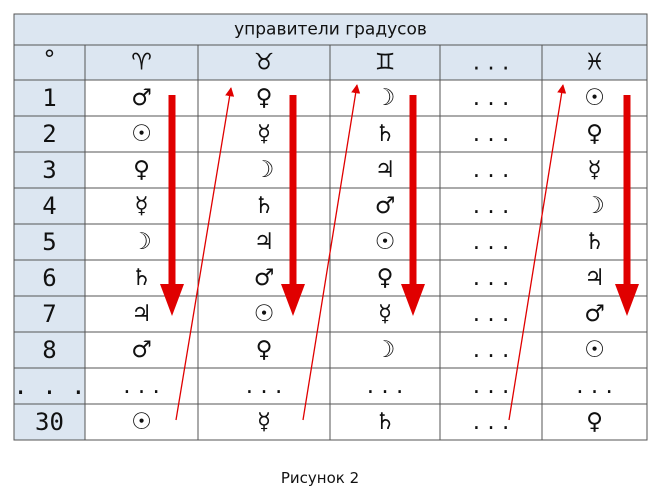  What do you see at coordinates (49, 278) in the screenshot?
I see `row-label: 6` at bounding box center [49, 278].